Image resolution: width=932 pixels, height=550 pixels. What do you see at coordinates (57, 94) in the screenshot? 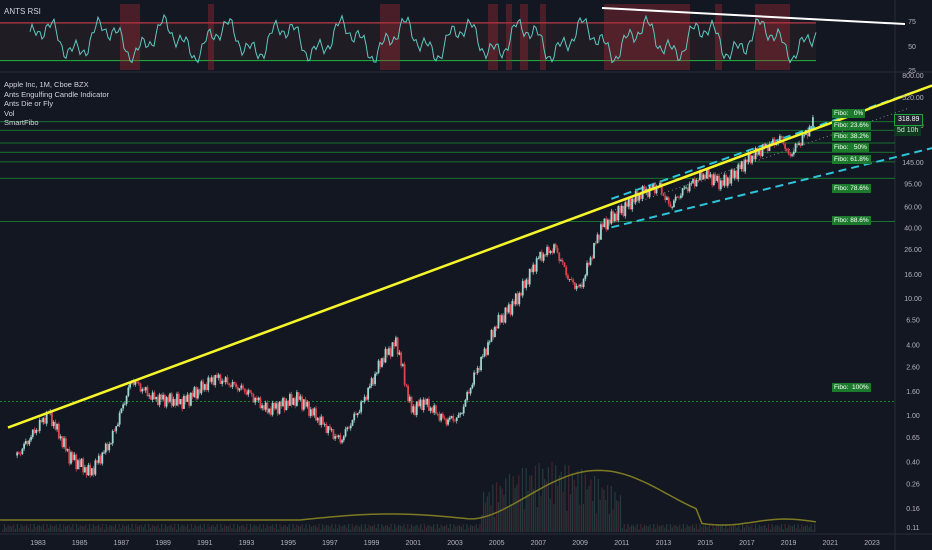
I see `legend-indicator: Ants Engulfing Candle Indicator` at bounding box center [57, 94].